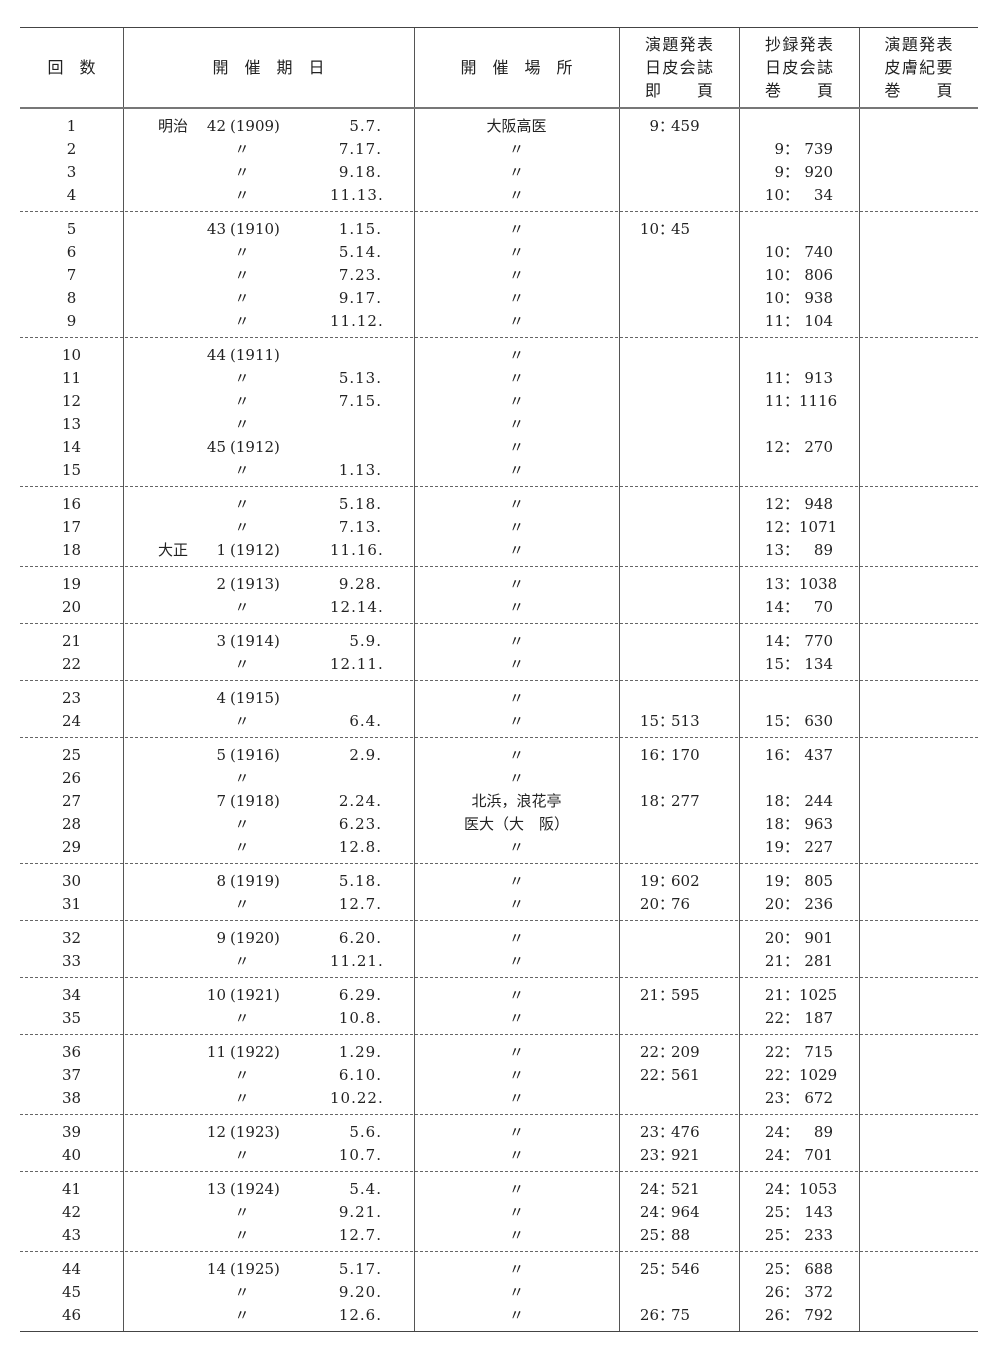  I want to click on header-line: 日皮会誌, so click(799, 67).